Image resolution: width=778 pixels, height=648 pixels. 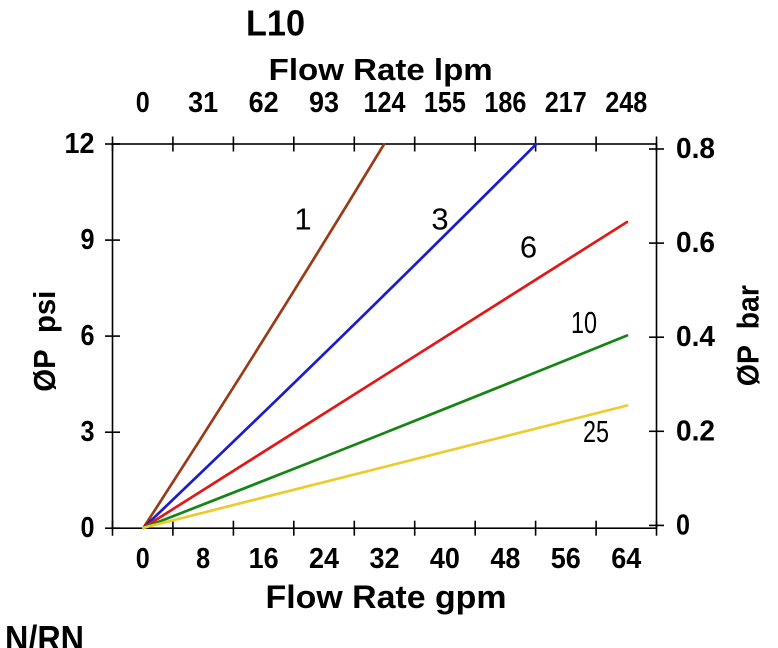 What do you see at coordinates (44, 633) in the screenshot?
I see `svg-text: N/RN` at bounding box center [44, 633].